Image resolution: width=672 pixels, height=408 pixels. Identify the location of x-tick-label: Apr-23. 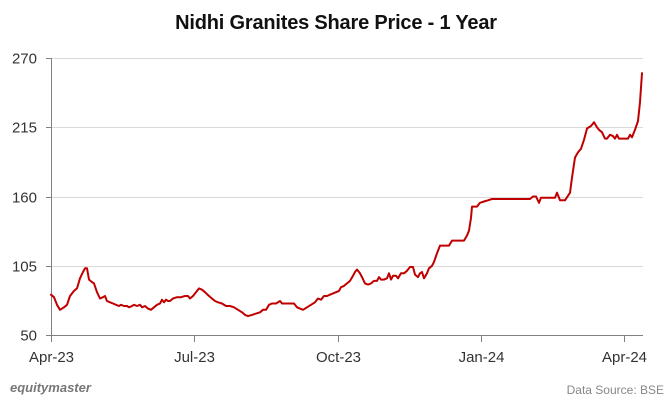
(51, 357).